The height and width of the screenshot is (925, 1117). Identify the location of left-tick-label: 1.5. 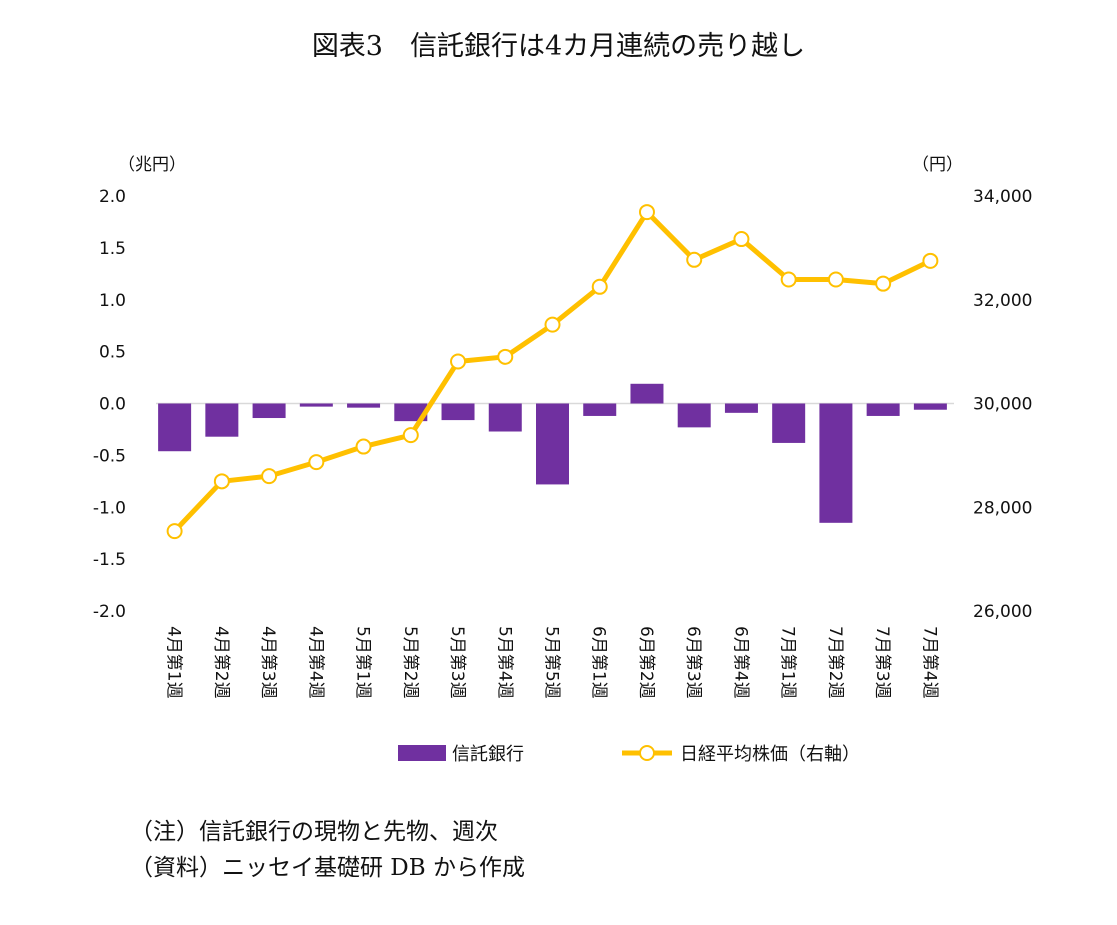
(112, 249).